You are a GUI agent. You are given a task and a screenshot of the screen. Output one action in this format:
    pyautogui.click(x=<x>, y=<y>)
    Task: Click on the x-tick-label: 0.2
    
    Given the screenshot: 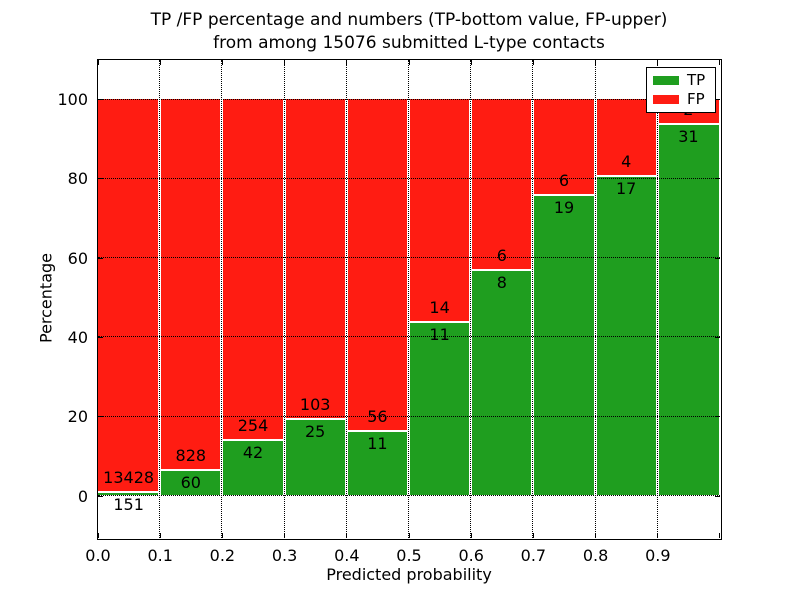 What is the action you would take?
    pyautogui.click(x=222, y=555)
    